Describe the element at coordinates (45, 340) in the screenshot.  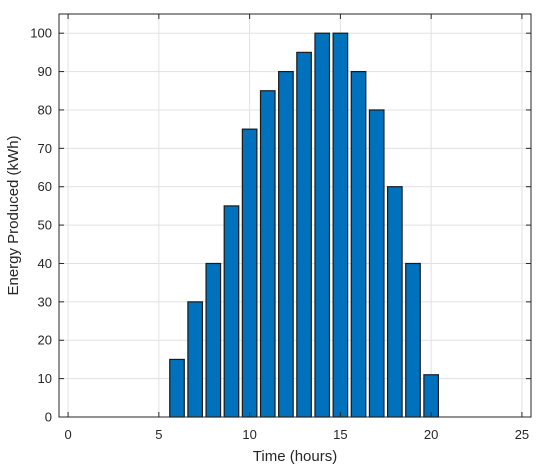
I see `y-tick-label: 20` at that location.